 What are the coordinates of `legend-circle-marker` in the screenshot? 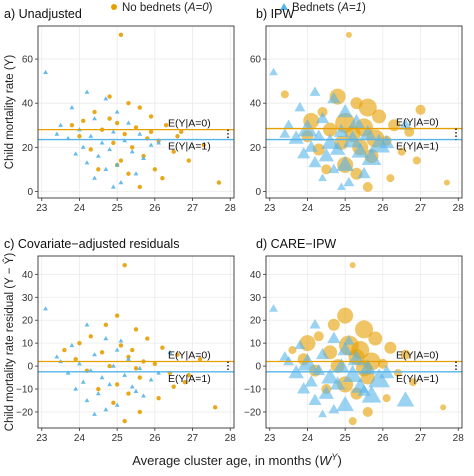 It's located at (114, 7).